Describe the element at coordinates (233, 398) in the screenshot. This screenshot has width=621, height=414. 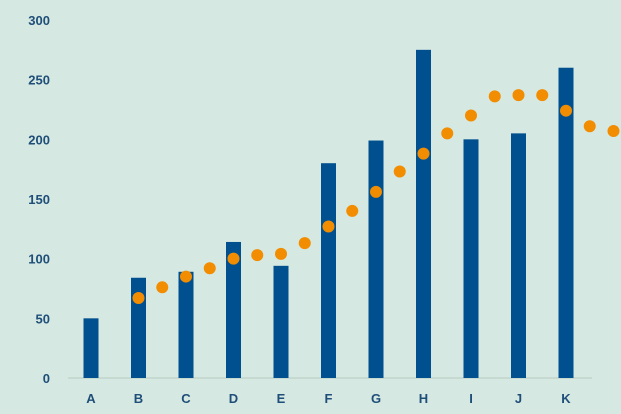
I see `x-tick-label: D` at that location.